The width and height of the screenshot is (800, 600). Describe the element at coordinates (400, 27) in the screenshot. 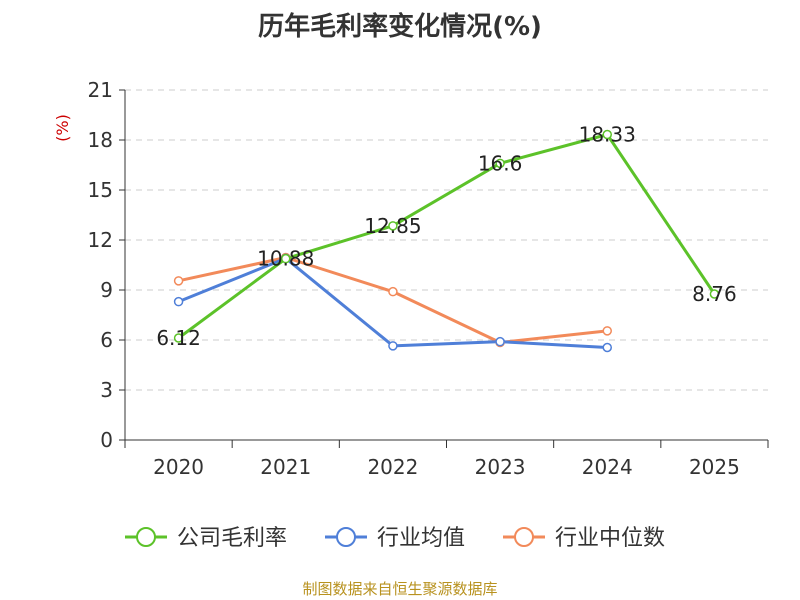

I see `chart-title: 历年毛利率变化情况(%)` at that location.